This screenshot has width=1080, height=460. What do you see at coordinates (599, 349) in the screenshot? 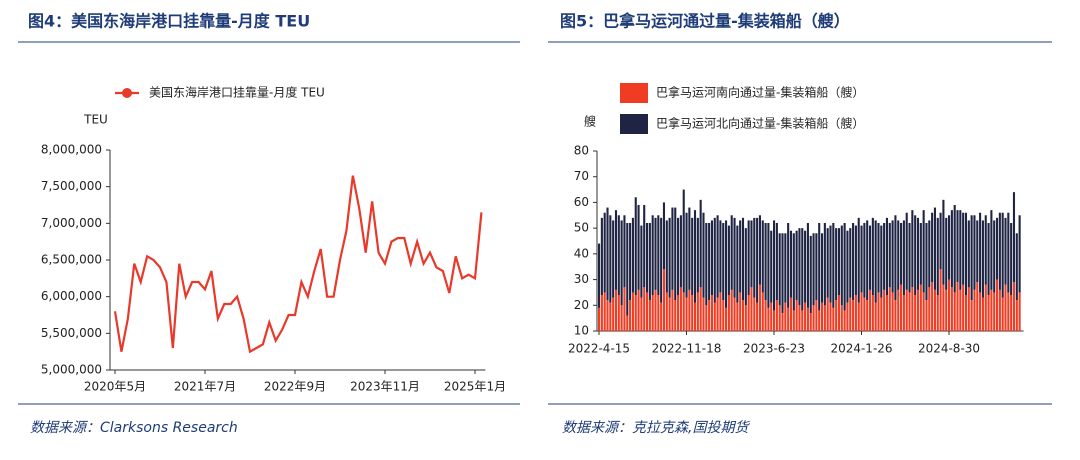
I see `x-tick-label: 2022-4-15` at bounding box center [599, 349].